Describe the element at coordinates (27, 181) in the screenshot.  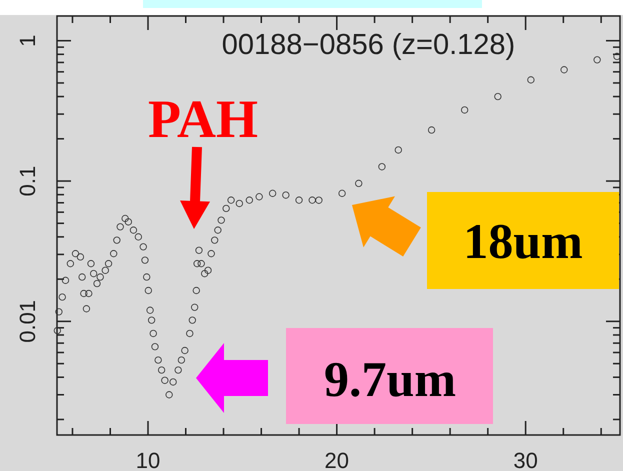
I see `y-tick-label: 0.1` at that location.